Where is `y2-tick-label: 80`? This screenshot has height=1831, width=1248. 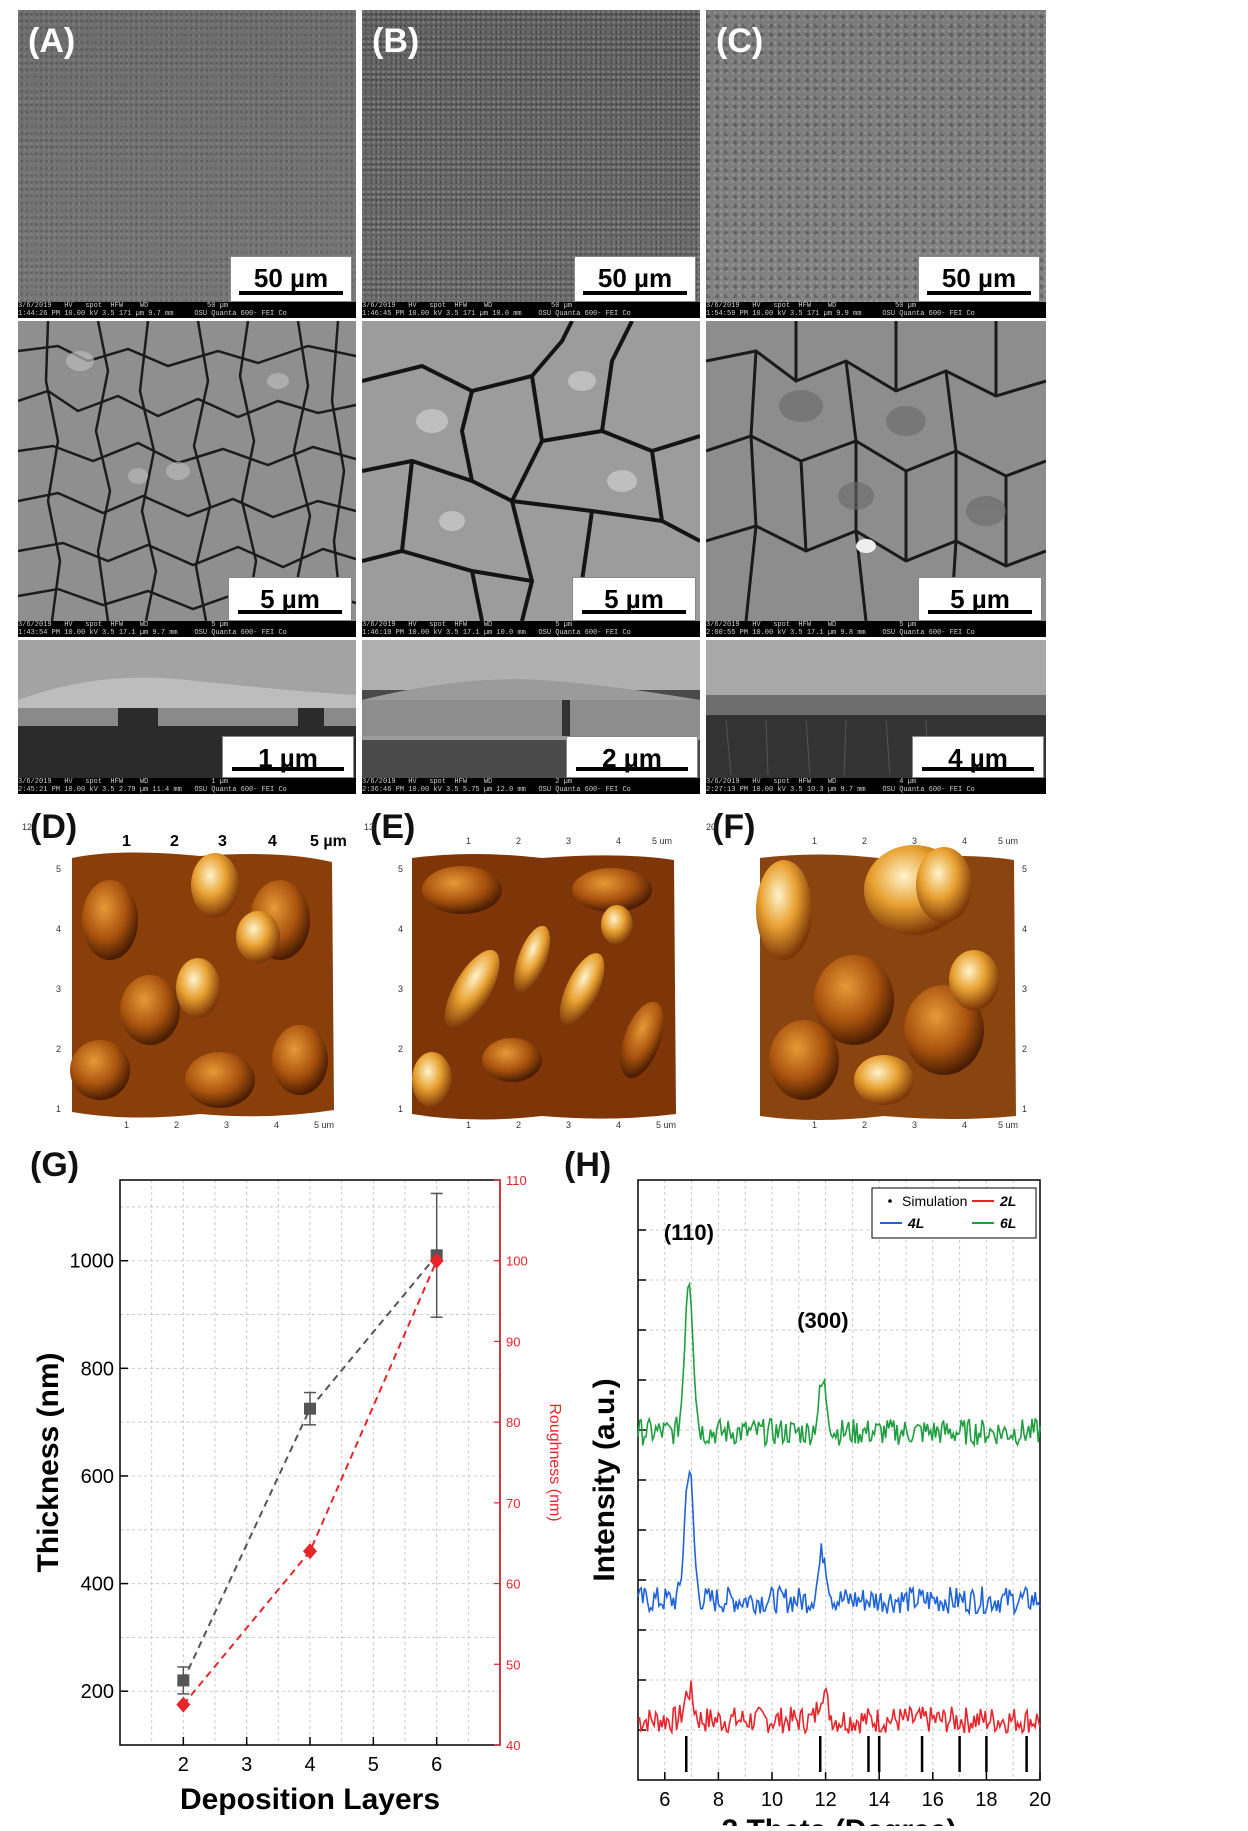 y2-tick-label: 80 is located at coordinates (513, 1422).